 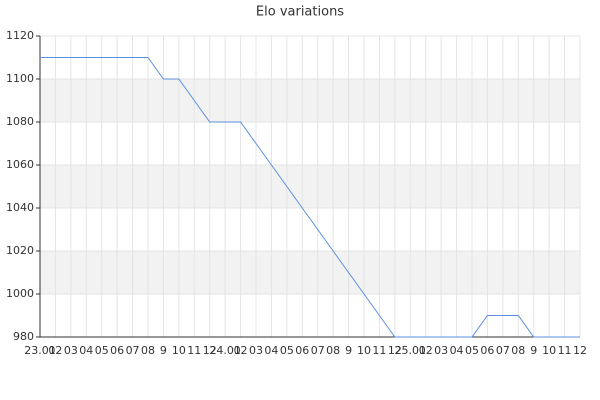 I want to click on x-tick-label: 23.01, so click(x=40, y=350).